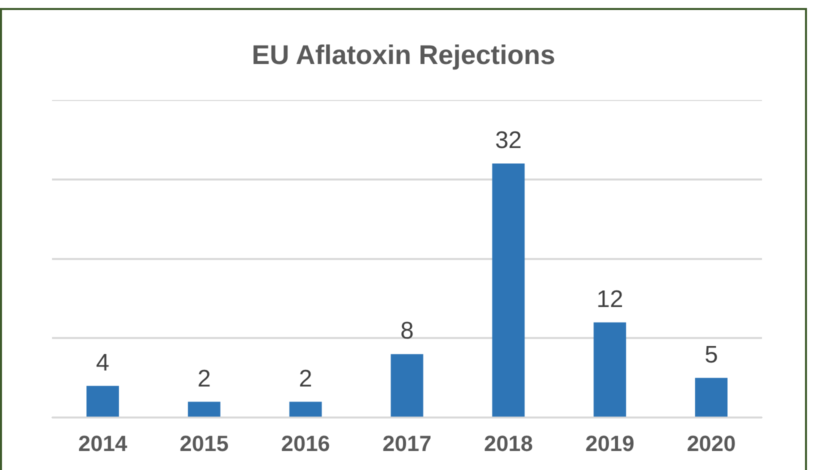 This screenshot has width=813, height=470. I want to click on data-label: 12, so click(610, 299).